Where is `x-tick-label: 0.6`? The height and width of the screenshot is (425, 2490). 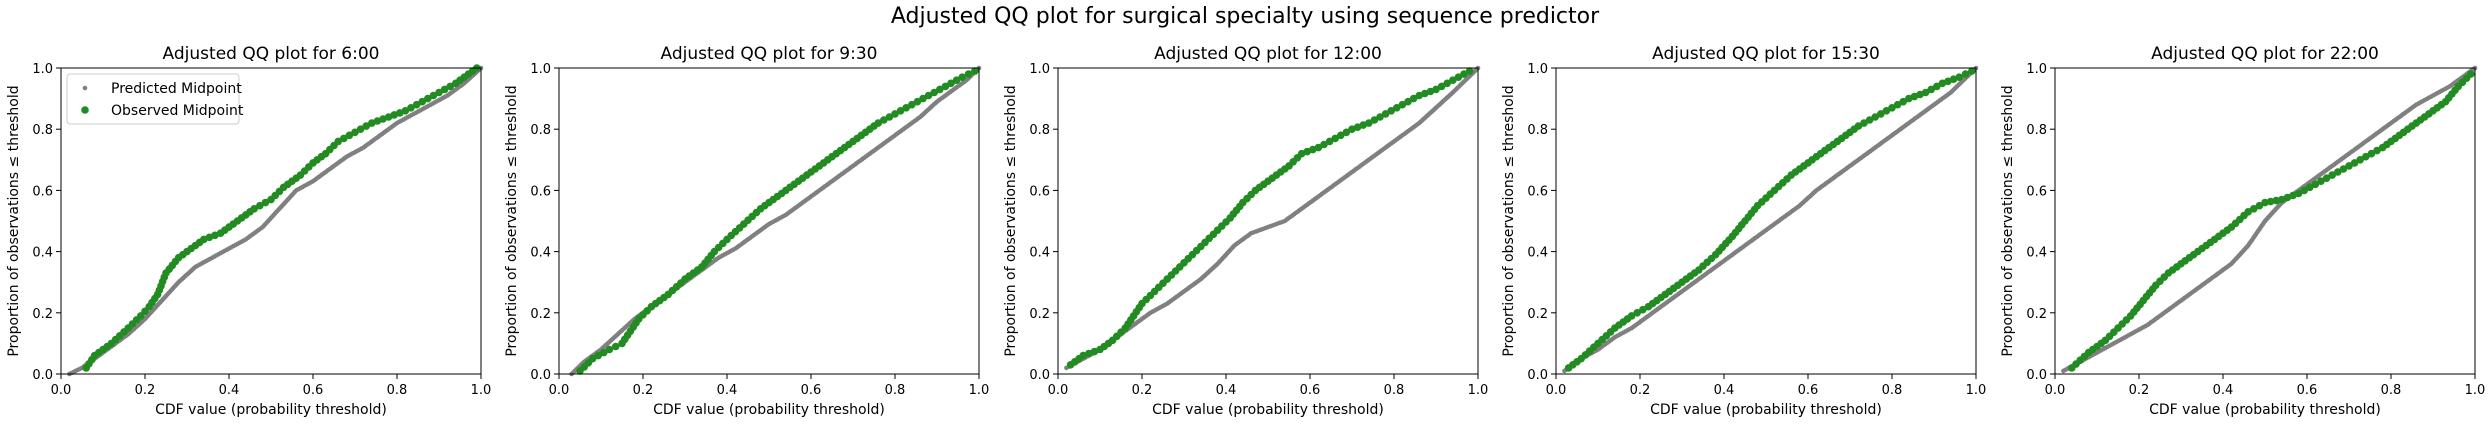 x-tick-label: 0.6 is located at coordinates (1310, 390).